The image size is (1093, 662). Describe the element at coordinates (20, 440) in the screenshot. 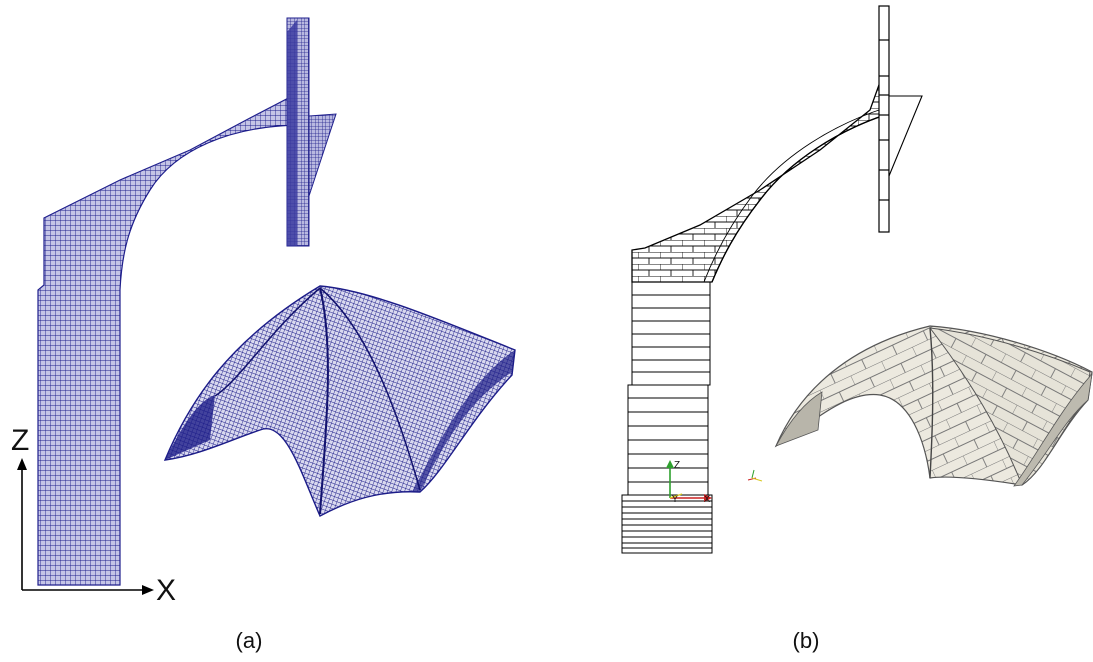

I see `z-axis-label: Z` at that location.